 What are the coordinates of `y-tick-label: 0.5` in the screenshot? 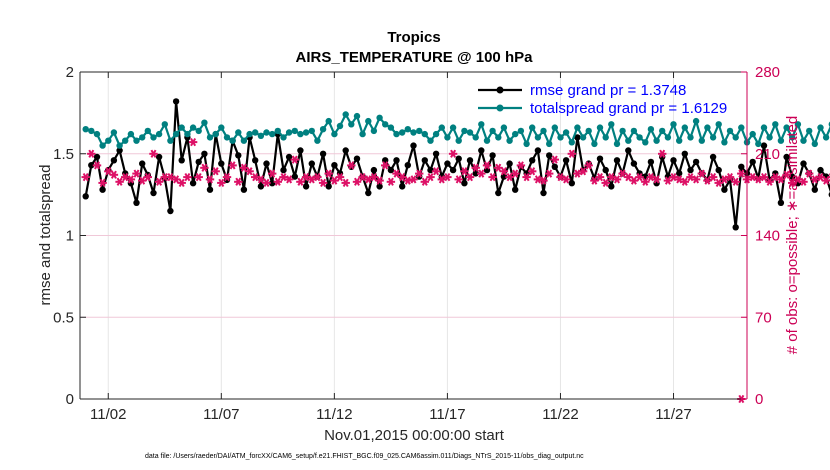 It's located at (63, 317).